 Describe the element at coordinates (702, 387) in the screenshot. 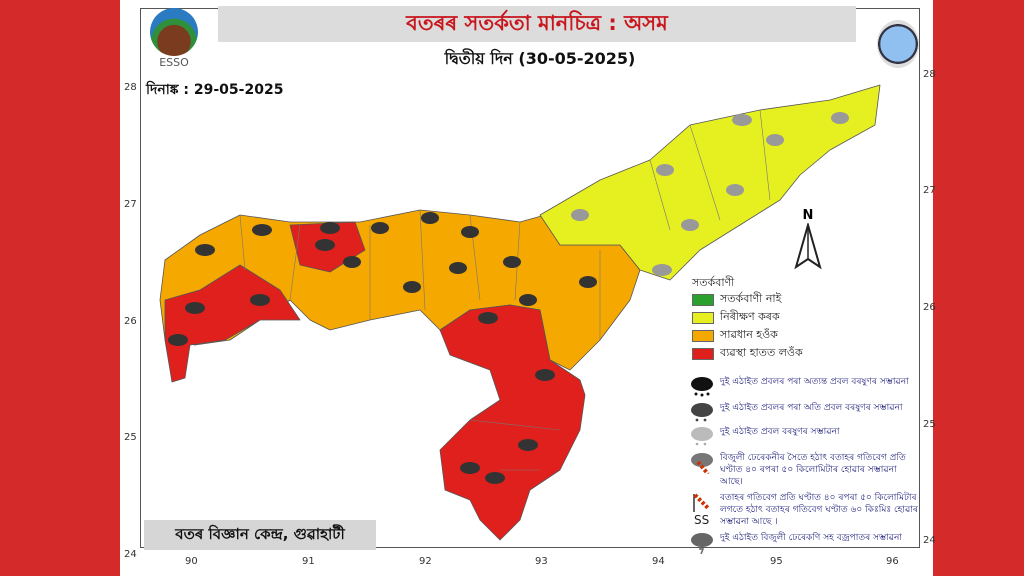

I see `extremely-heavy-rain-icon` at that location.